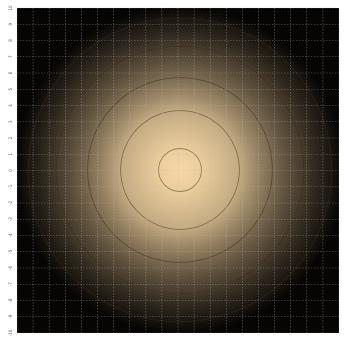 The image size is (344, 338). I want to click on y-tick-label: 2, so click(10, 137).